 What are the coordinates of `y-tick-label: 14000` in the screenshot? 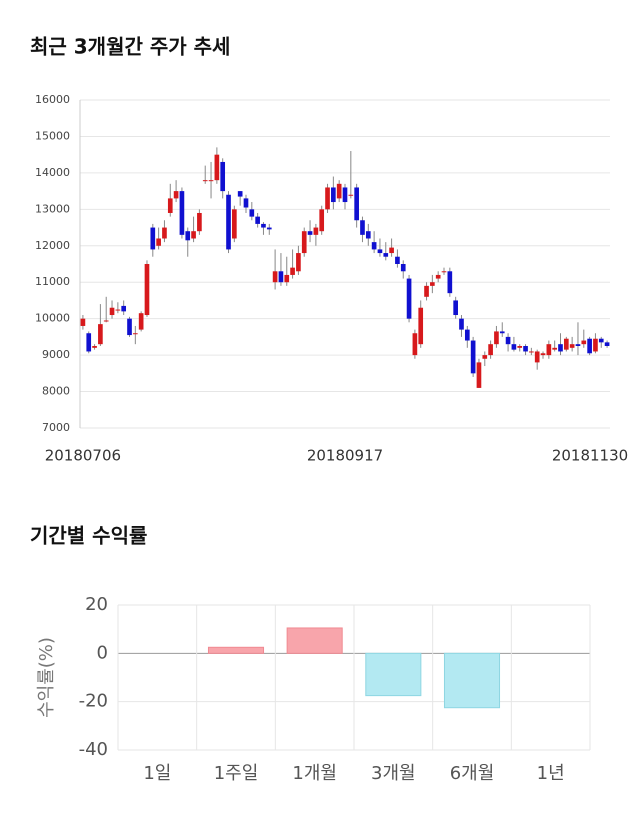 It's located at (52, 172).